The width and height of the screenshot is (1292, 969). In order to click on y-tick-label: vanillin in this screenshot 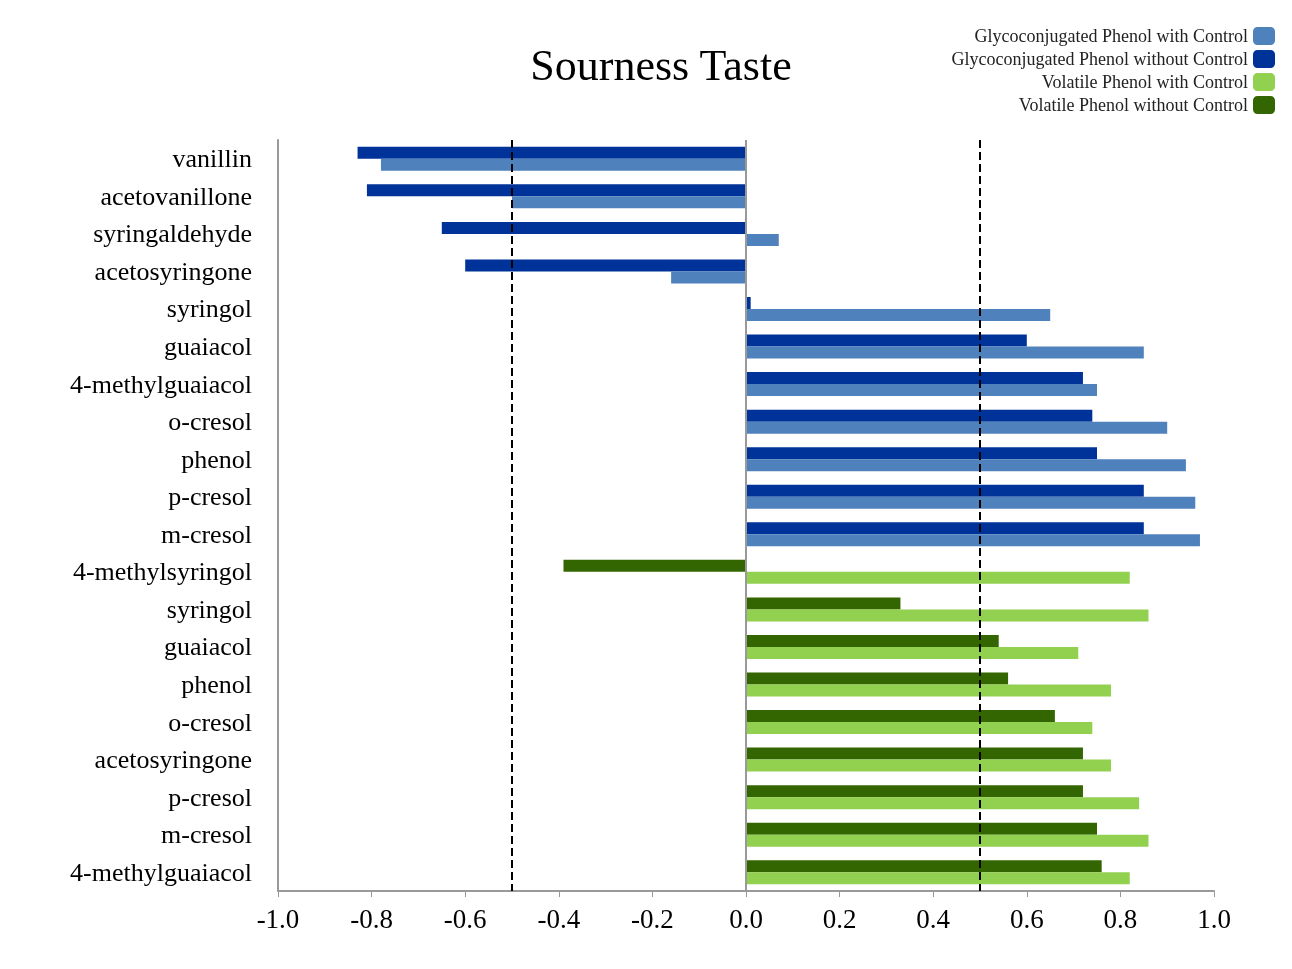, I will do `click(212, 159)`.